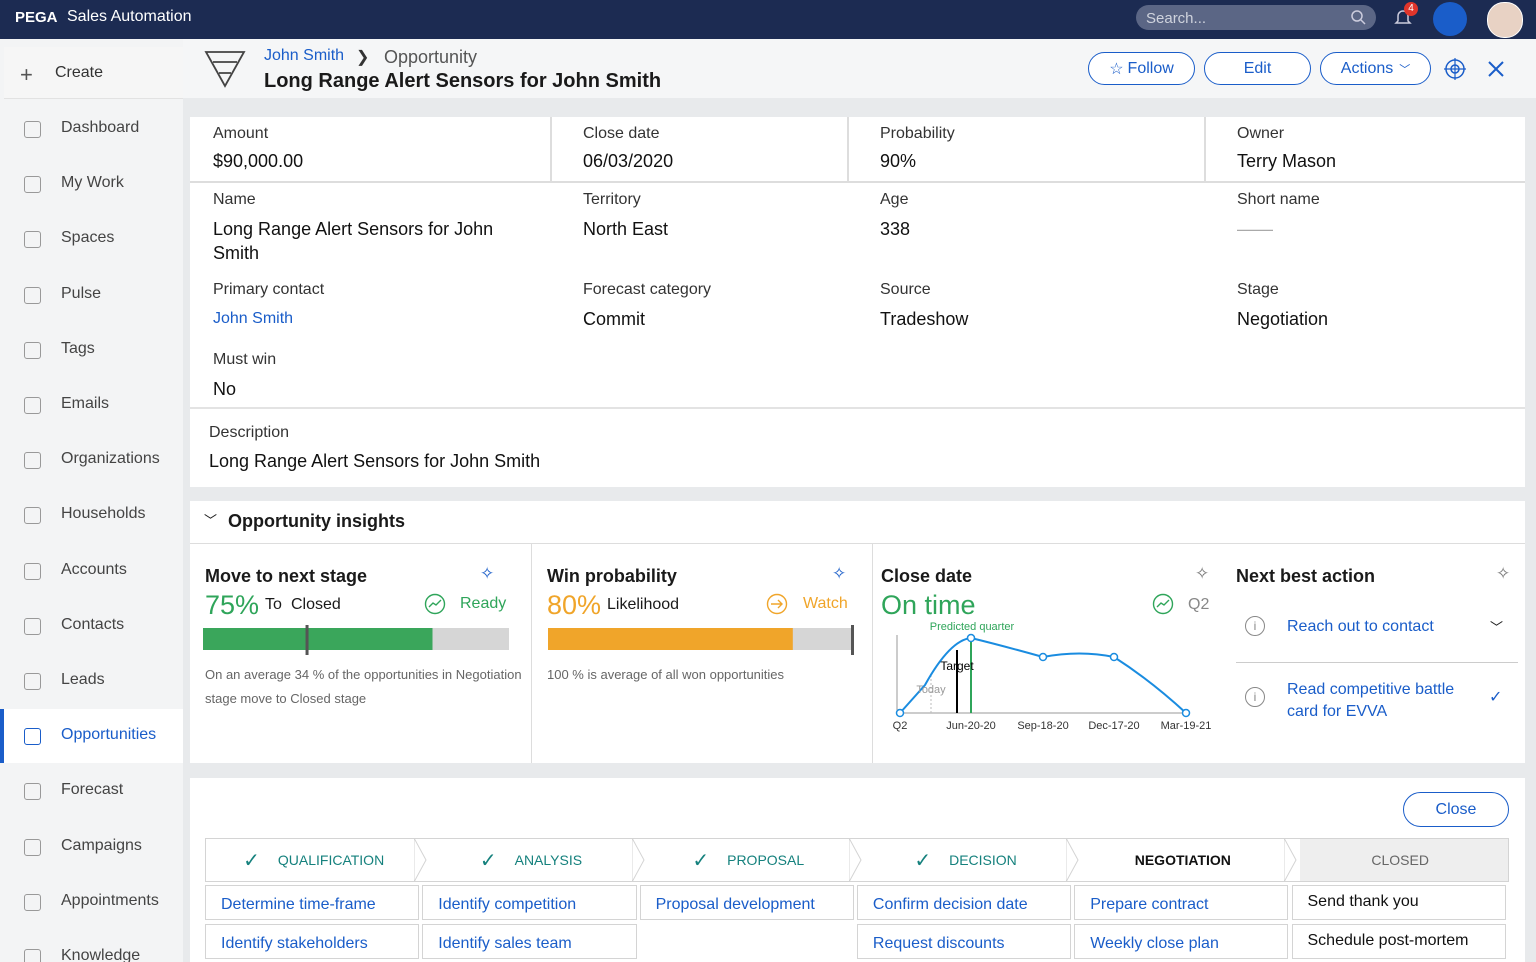 The image size is (1536, 962). Describe the element at coordinates (211, 520) in the screenshot. I see `collapse-icon: ﹀` at that location.